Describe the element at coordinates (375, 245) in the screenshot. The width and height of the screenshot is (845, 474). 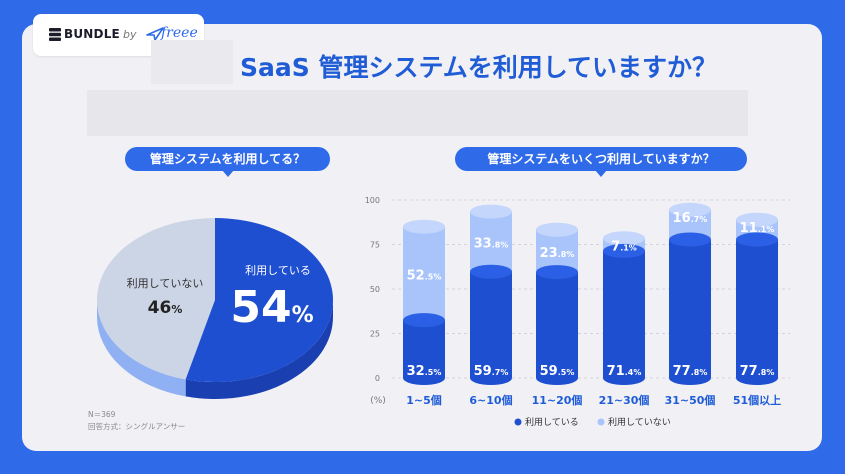
I see `y-tick-label: 75` at that location.